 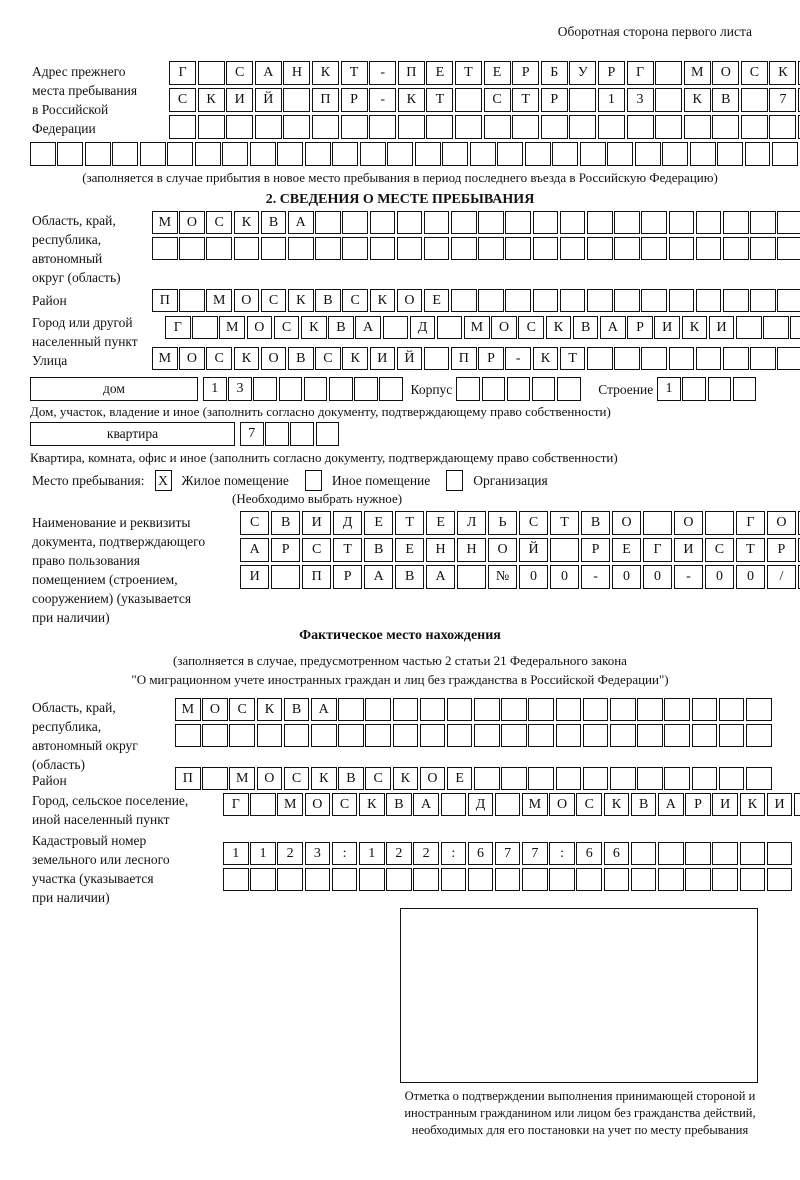 I want to click on korpus-cells, so click(x=519, y=389).